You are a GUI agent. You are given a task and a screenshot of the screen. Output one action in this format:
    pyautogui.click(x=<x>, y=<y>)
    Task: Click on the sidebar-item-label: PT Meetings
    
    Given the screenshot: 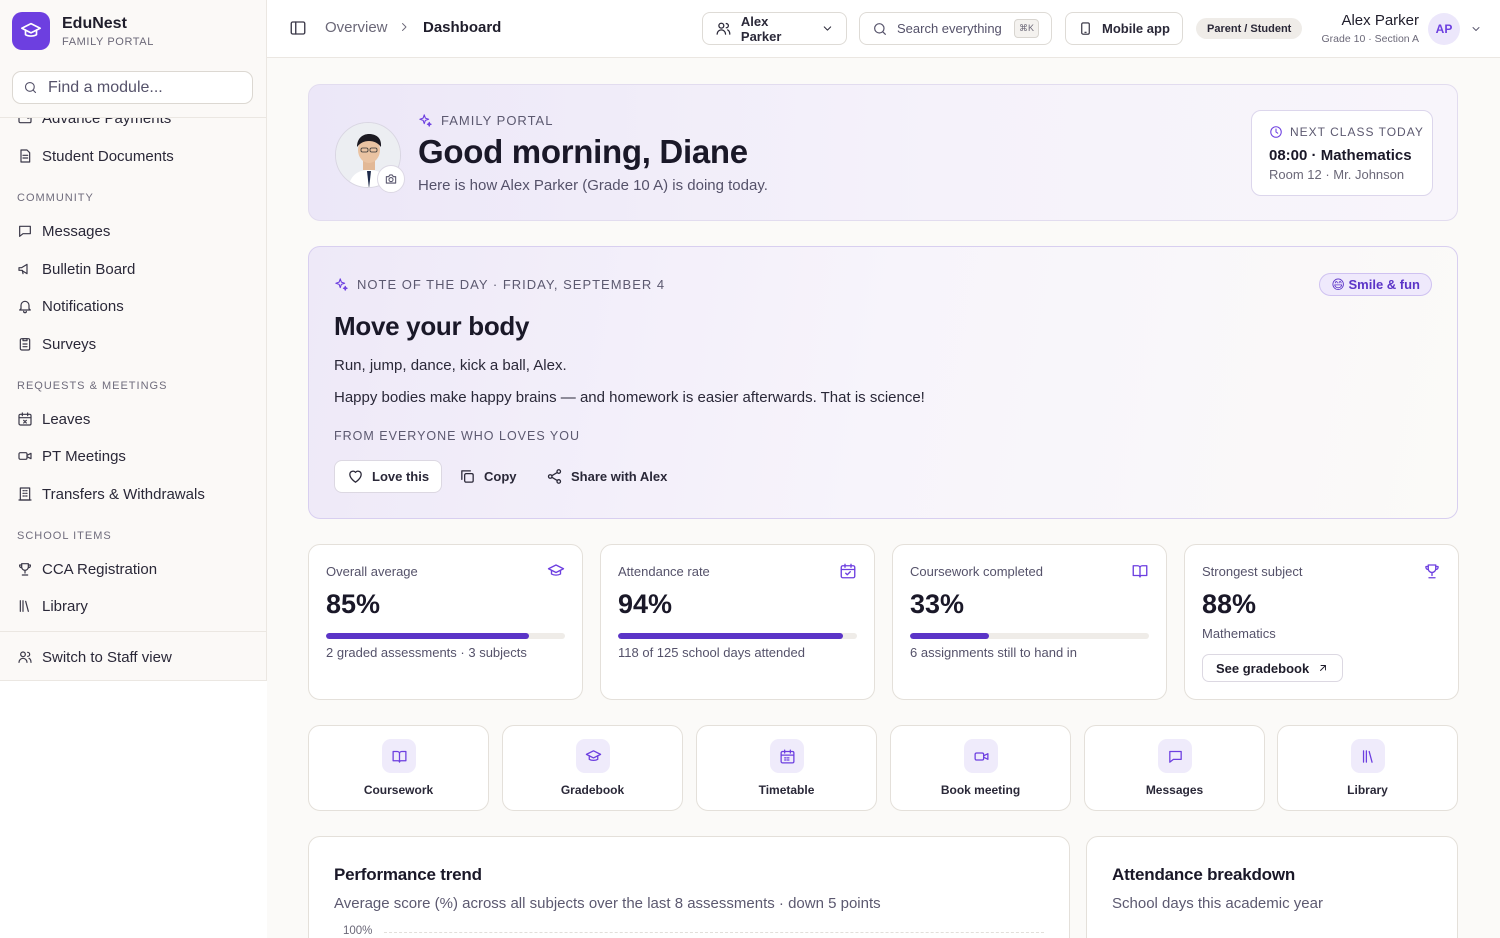 What is the action you would take?
    pyautogui.click(x=84, y=456)
    